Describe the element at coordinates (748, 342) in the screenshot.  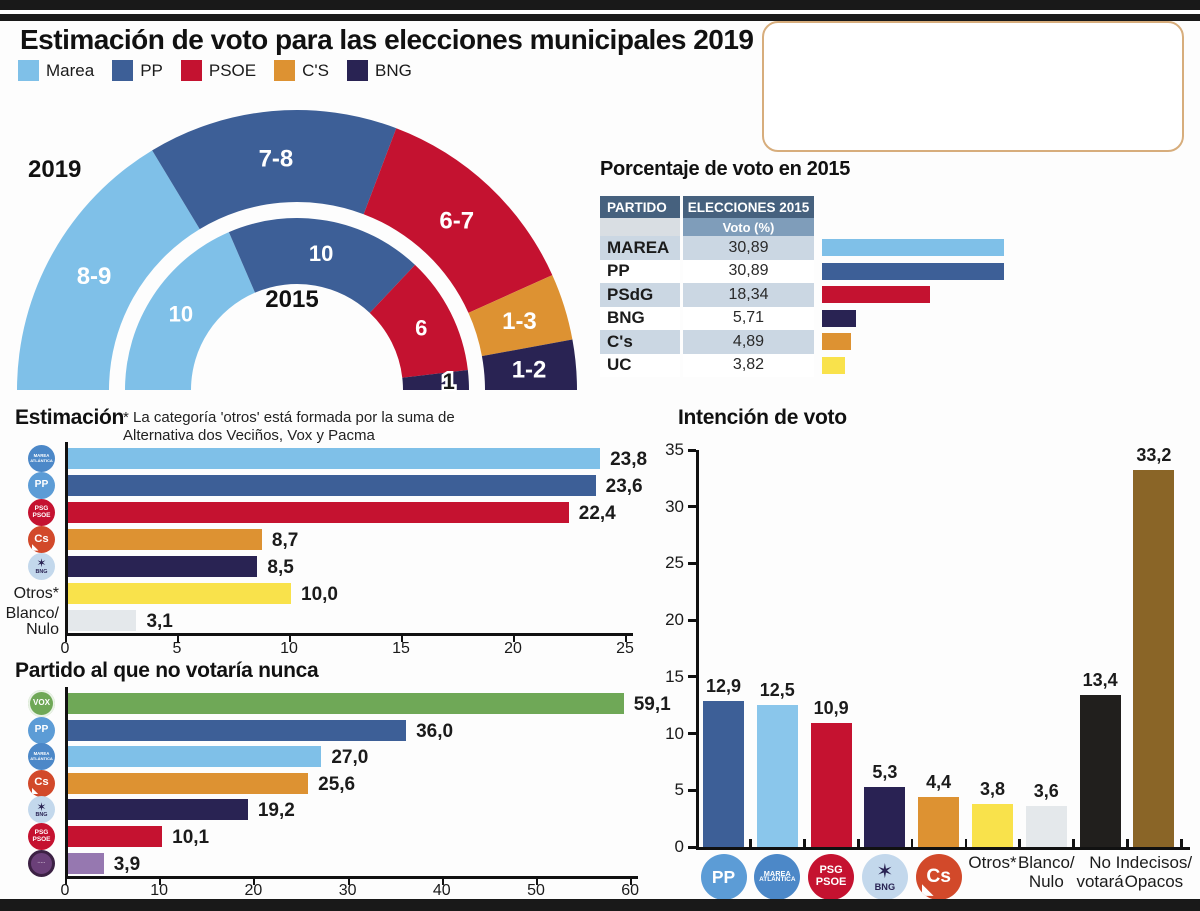
I see `table-row-value: 4,89` at that location.